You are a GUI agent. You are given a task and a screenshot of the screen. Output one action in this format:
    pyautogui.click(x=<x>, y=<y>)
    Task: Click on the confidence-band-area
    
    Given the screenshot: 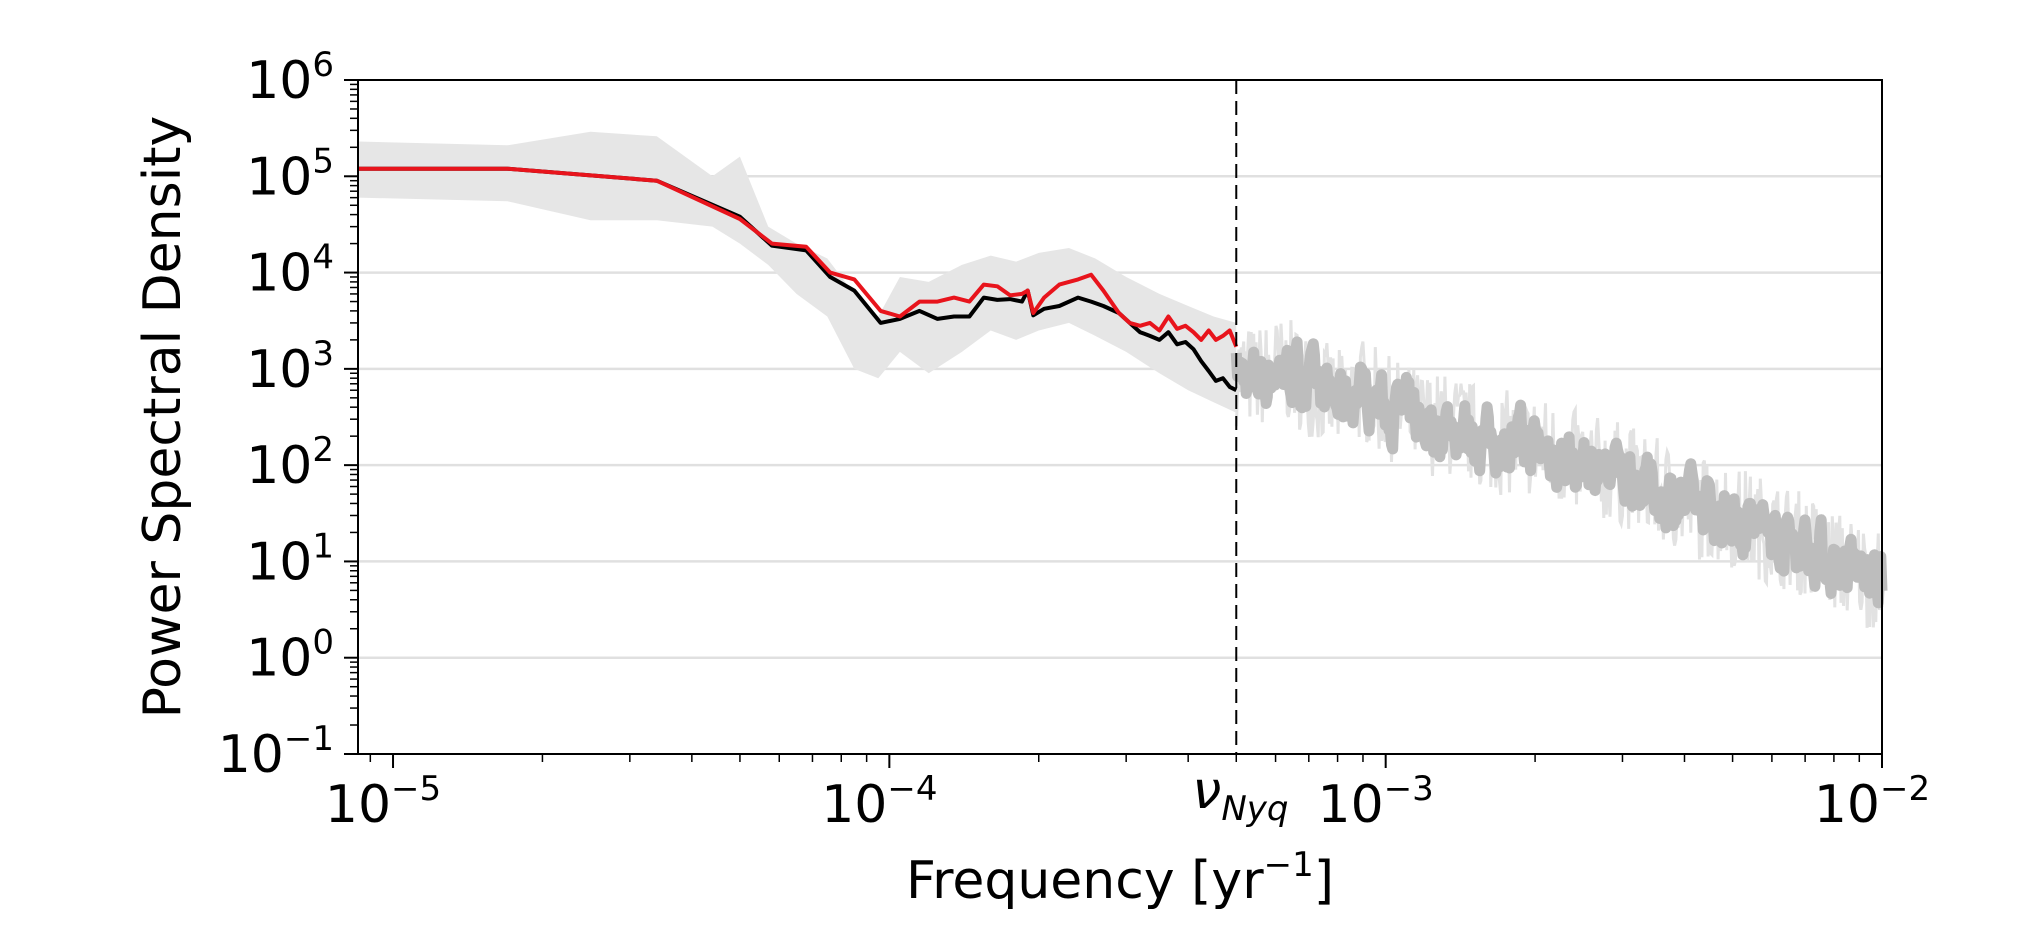 What is the action you would take?
    pyautogui.click(x=797, y=272)
    